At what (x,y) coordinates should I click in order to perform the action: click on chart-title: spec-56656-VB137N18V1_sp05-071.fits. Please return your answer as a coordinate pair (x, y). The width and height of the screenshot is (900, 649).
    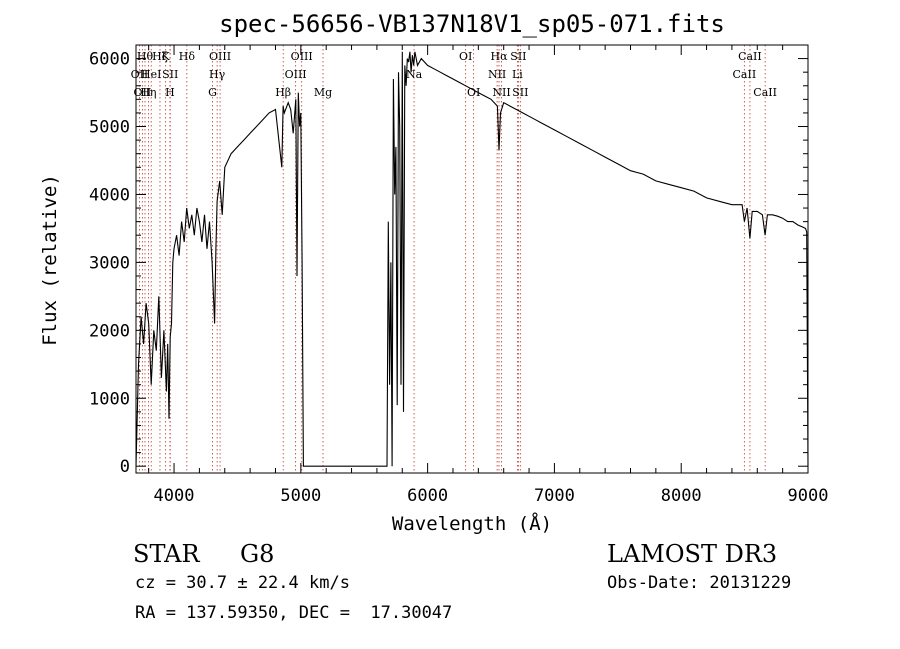
    Looking at the image, I should click on (472, 24).